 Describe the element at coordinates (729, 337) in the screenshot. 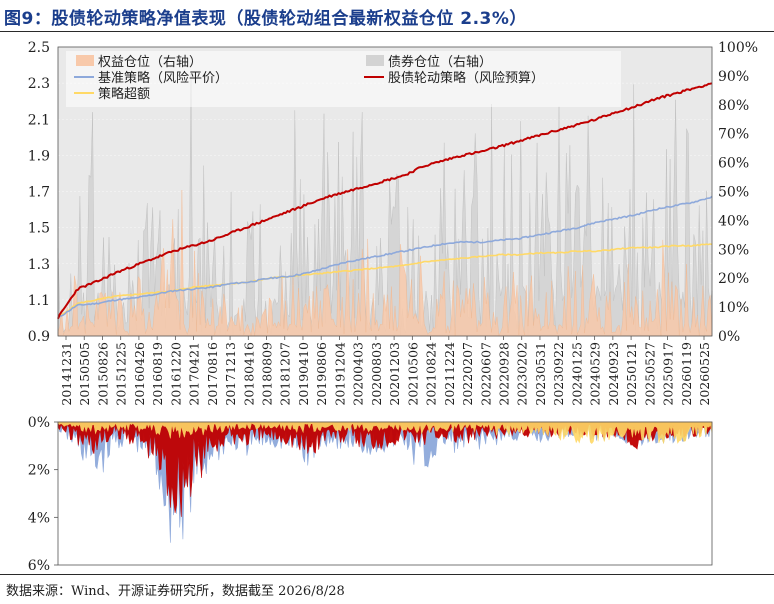

I see `right-tick-label: 0%` at that location.